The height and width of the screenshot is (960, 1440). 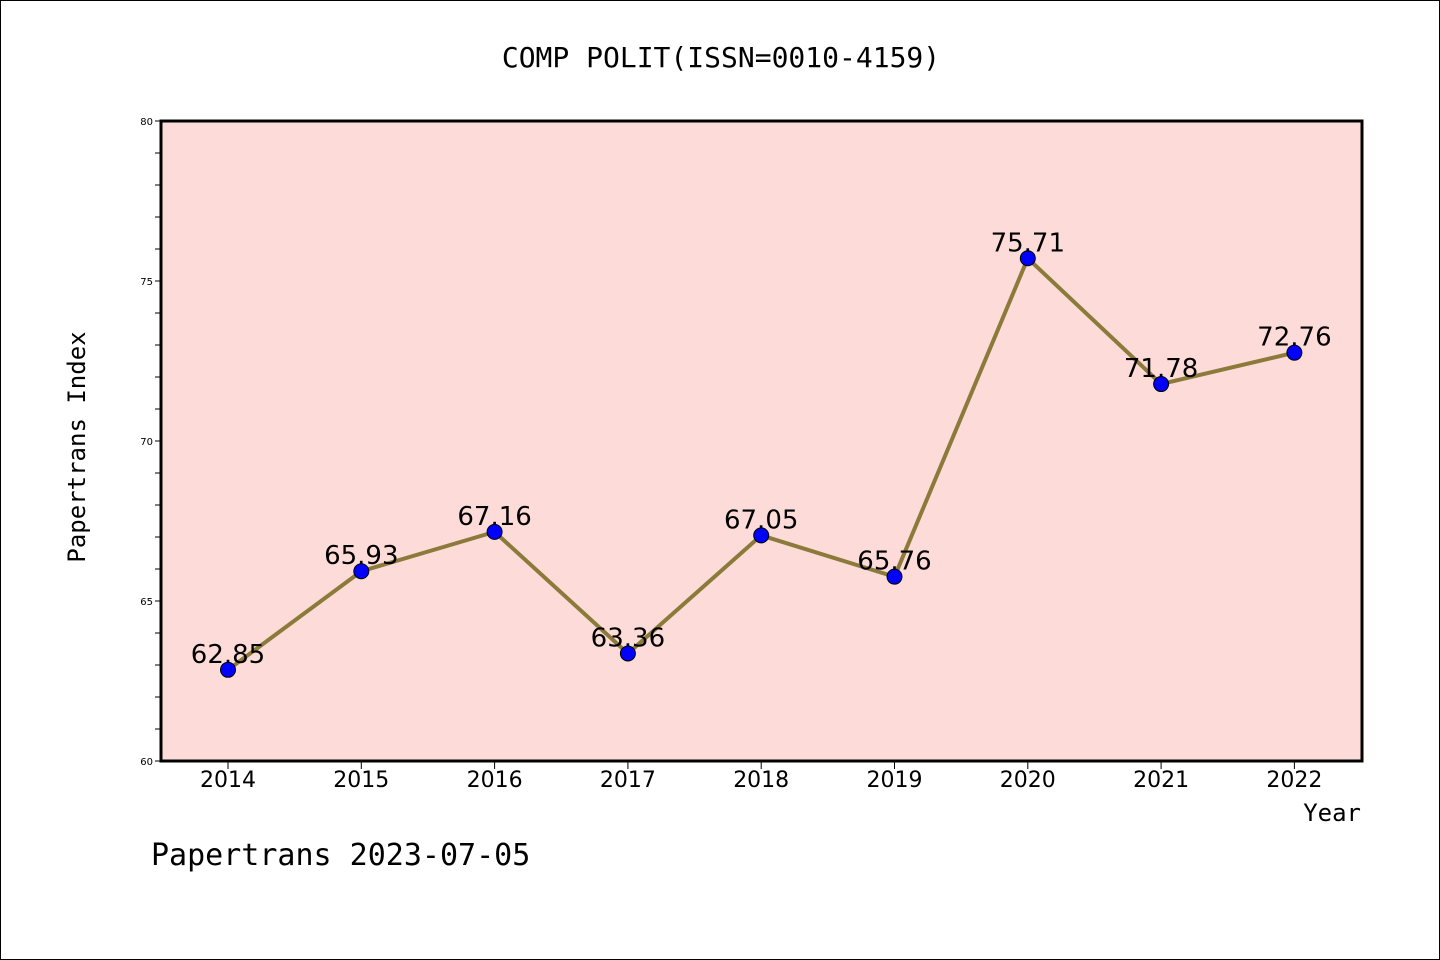 What do you see at coordinates (494, 517) in the screenshot?
I see `data-point-label: 67.16` at bounding box center [494, 517].